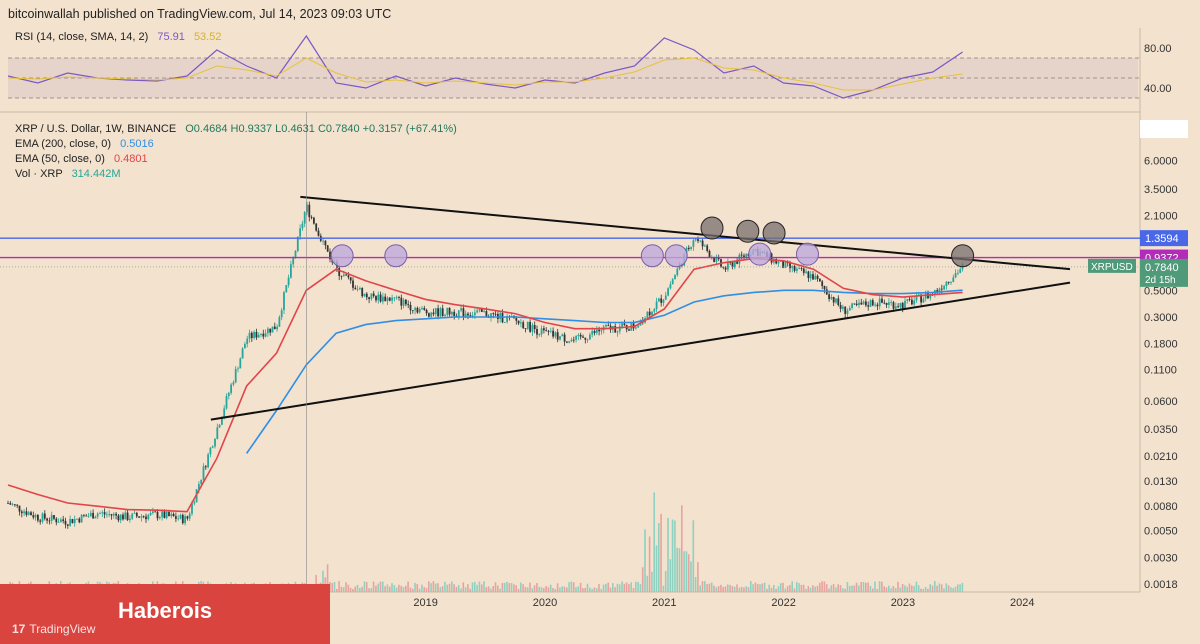 This screenshot has height=644, width=1200. Describe the element at coordinates (130, 159) in the screenshot. I see `ema50-value: 0.4801` at that location.